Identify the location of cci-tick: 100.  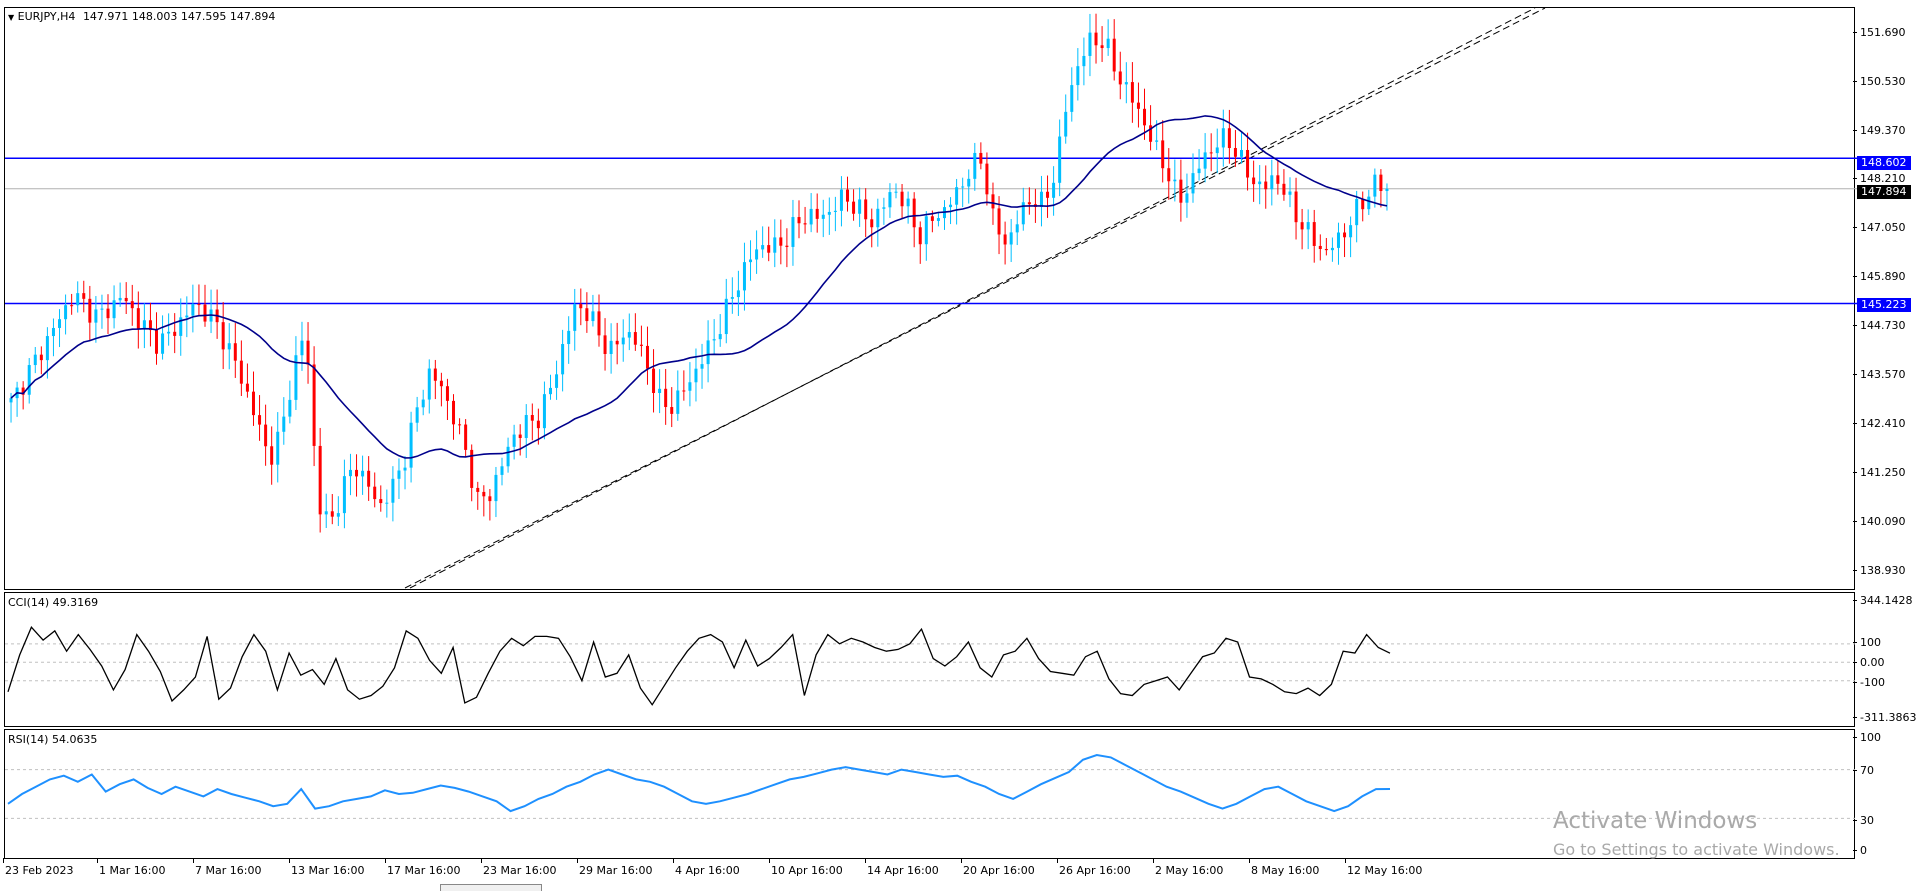
(1867, 642).